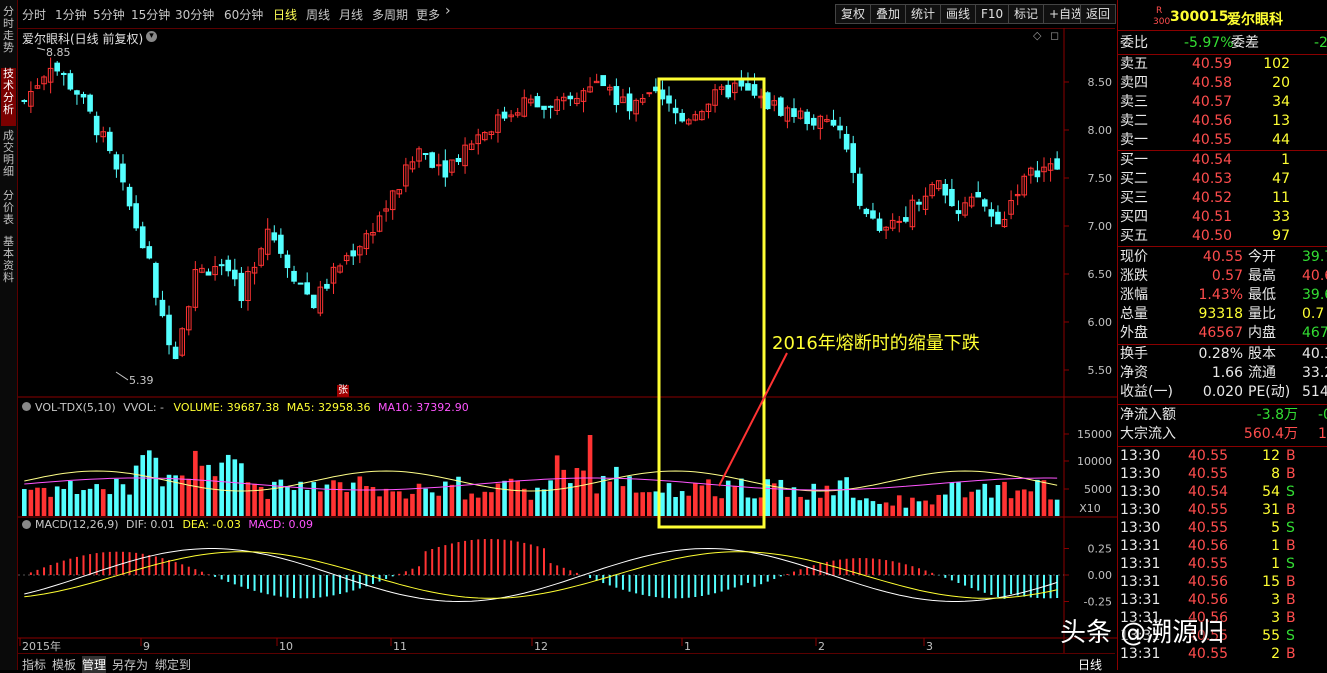 This screenshot has height=673, width=1327. What do you see at coordinates (351, 15) in the screenshot?
I see `period-tab-8: 月线` at bounding box center [351, 15].